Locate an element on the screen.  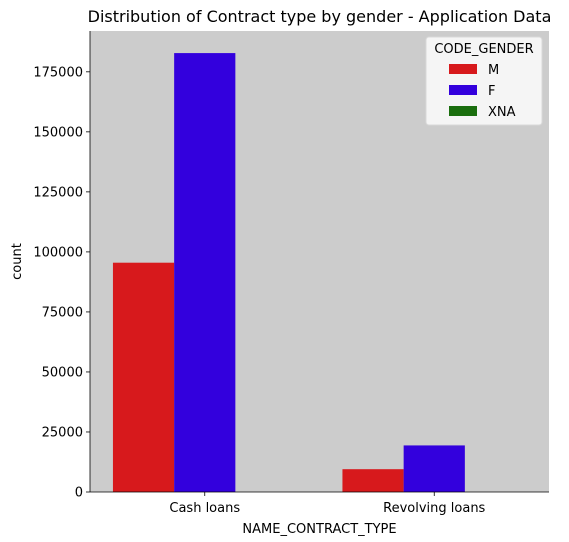
bar-m-cash-loans is located at coordinates (143, 377).